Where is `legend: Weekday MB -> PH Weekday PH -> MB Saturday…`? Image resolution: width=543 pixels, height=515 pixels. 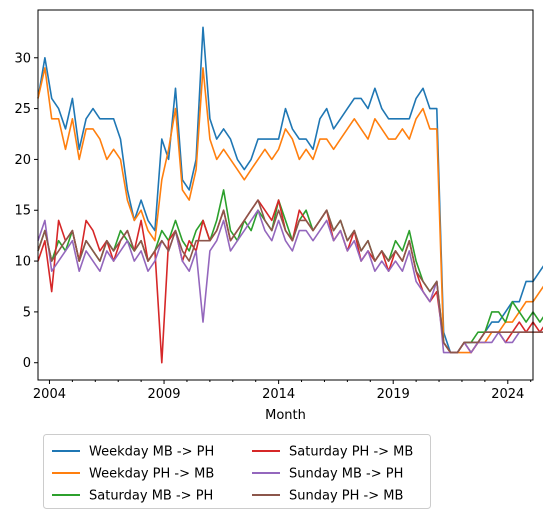
legend: Weekday MB -> PH Weekday PH -> MB Saturday… is located at coordinates (237, 471).